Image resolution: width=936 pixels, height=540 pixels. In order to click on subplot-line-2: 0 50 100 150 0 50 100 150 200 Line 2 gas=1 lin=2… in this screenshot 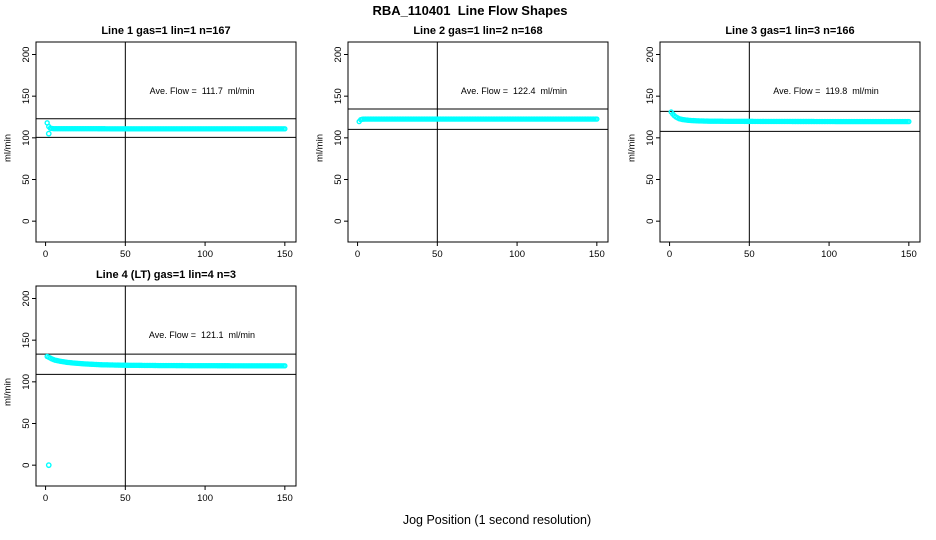, I will do `click(468, 141)`.